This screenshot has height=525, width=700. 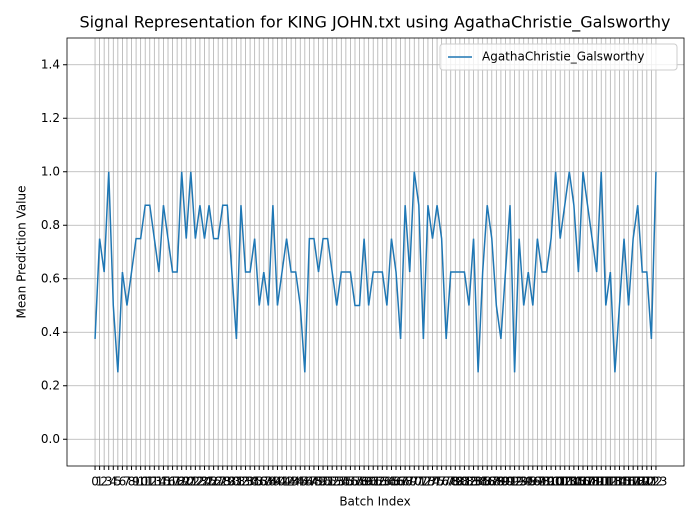 What do you see at coordinates (546, 482) in the screenshot?
I see `x-tick-label: 99` at bounding box center [546, 482].